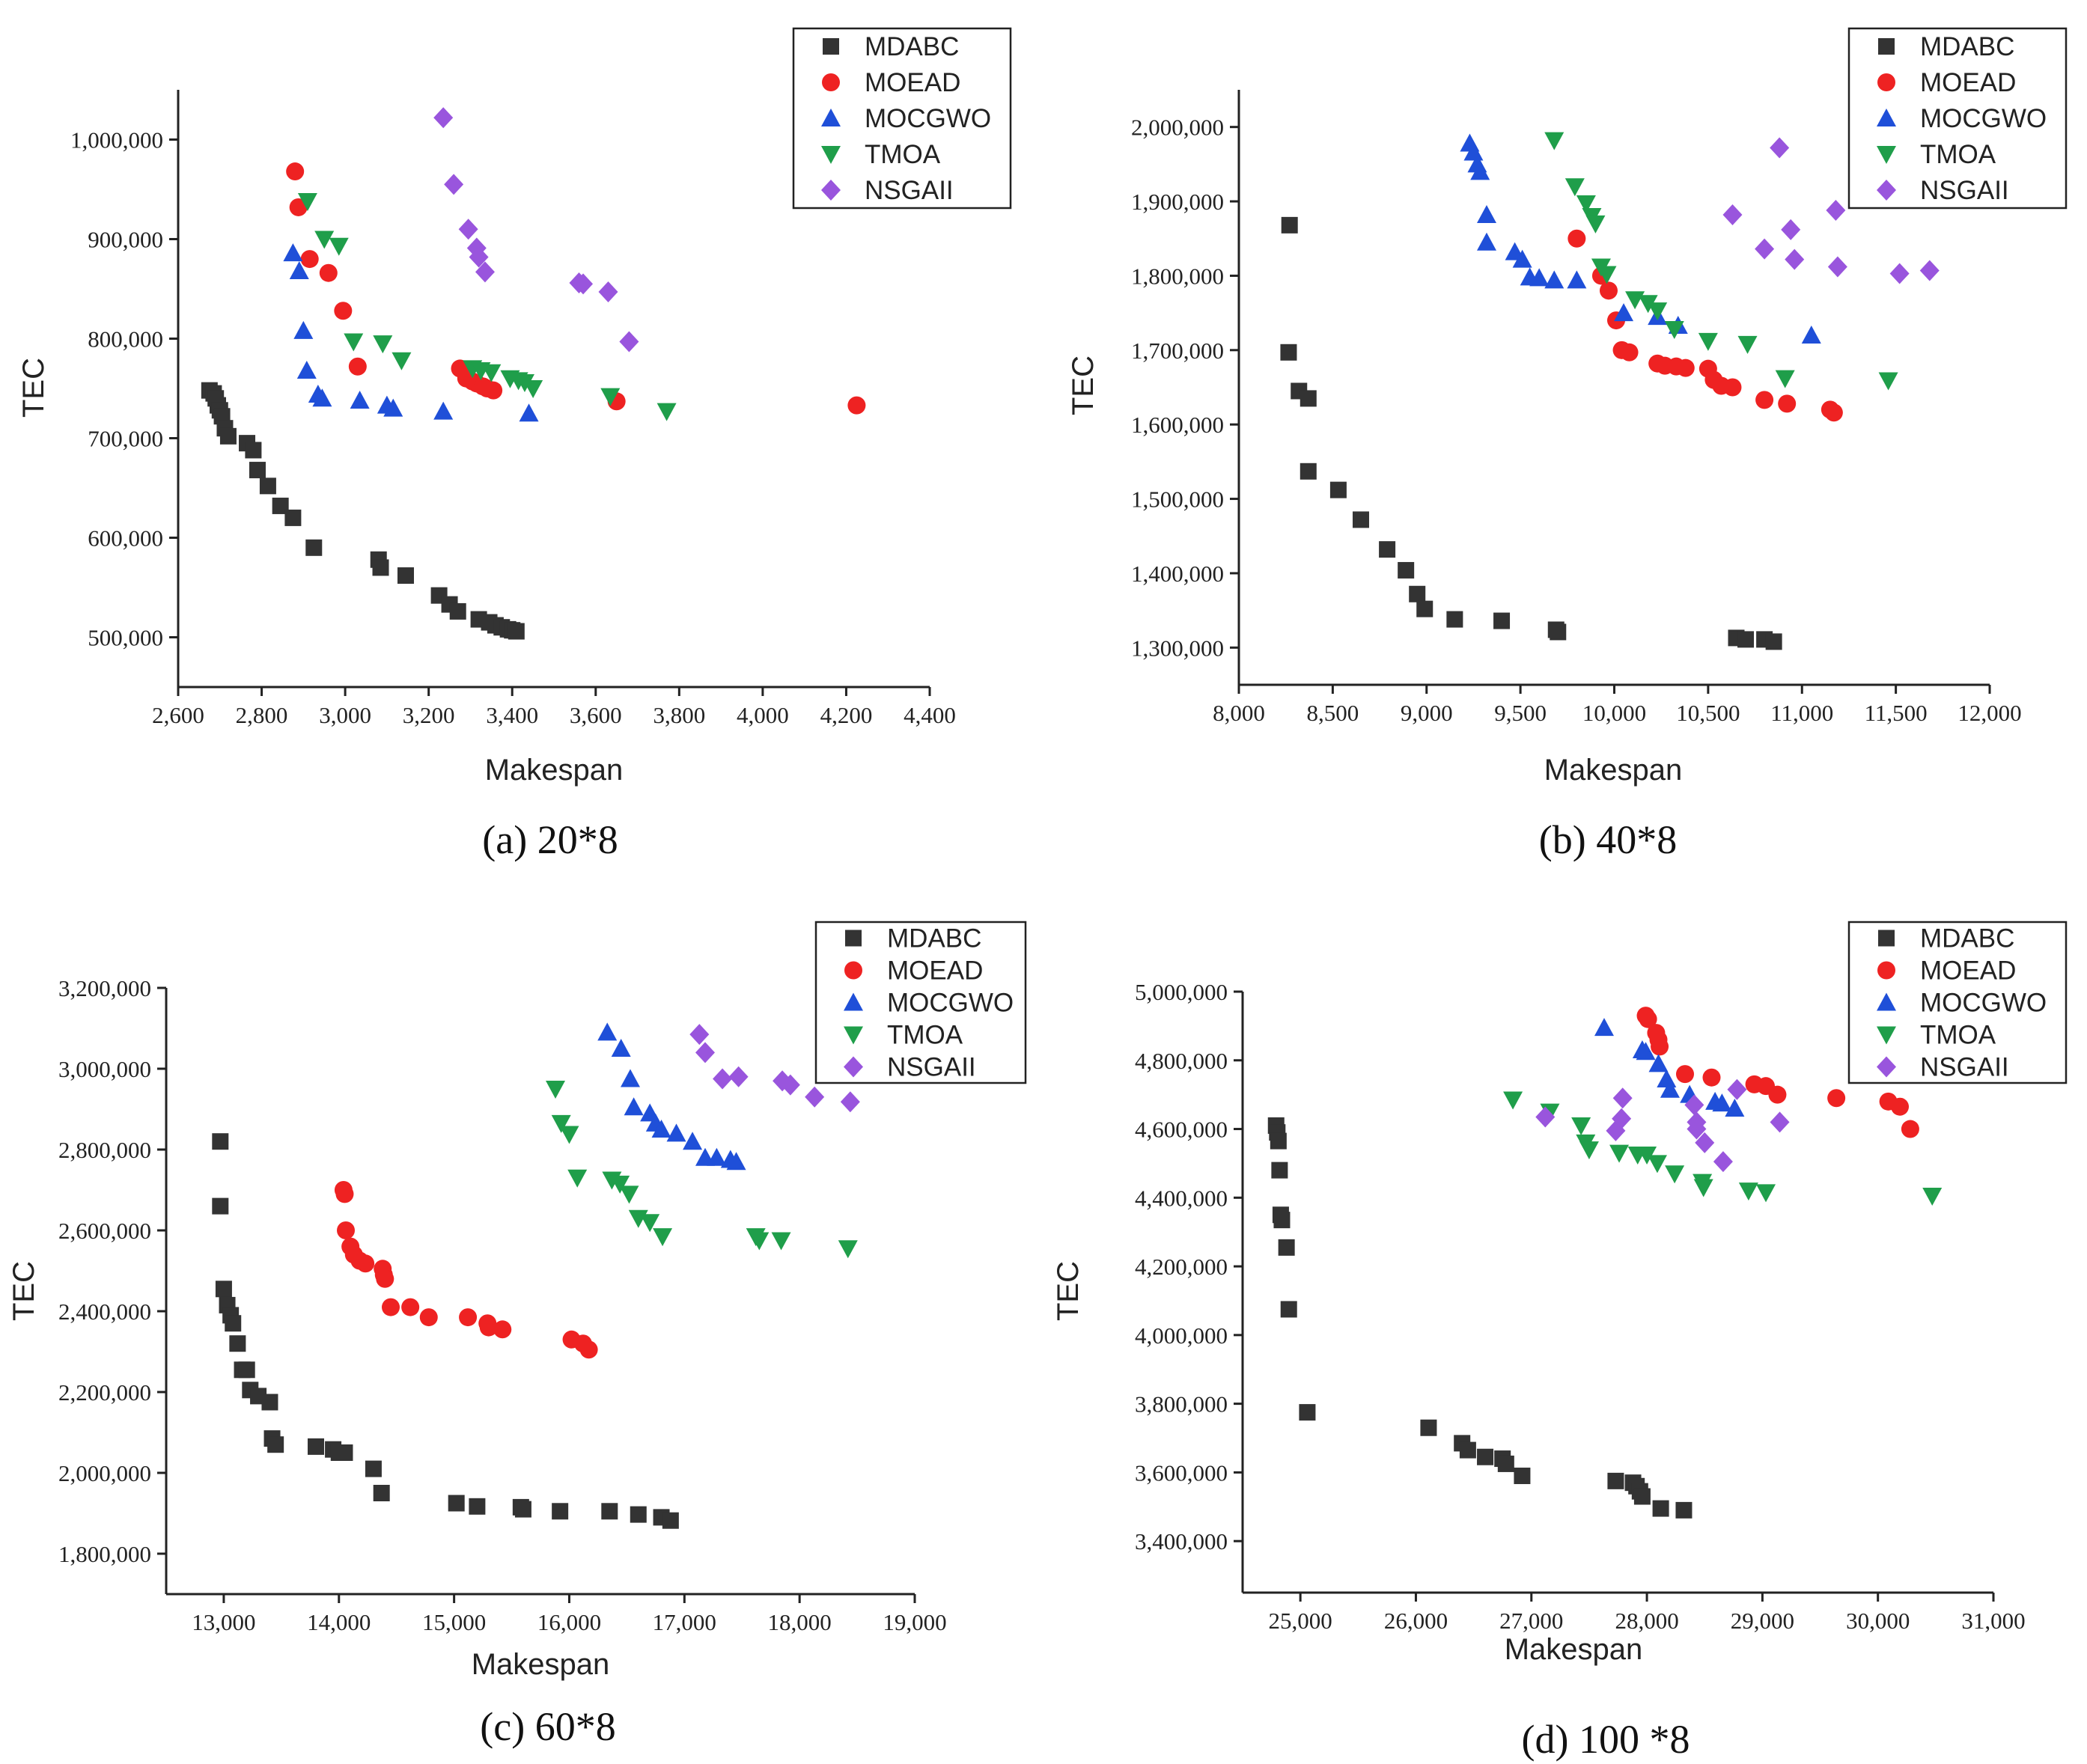 The width and height of the screenshot is (2087, 1764). Describe the element at coordinates (846, 715) in the screenshot. I see `x-tick-label: 4,200` at that location.